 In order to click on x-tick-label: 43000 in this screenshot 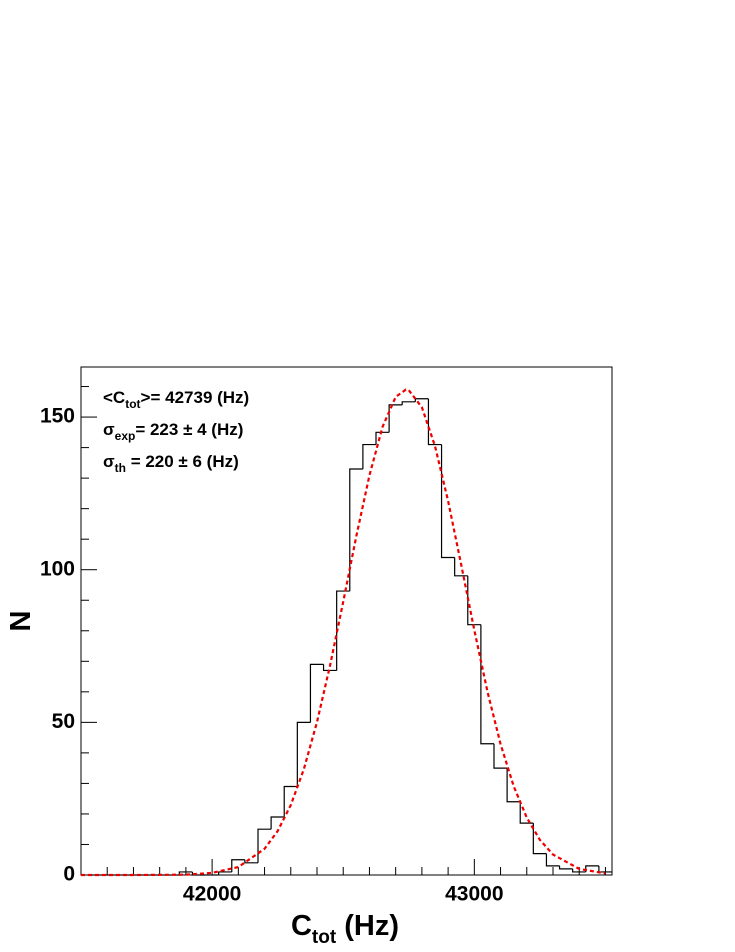, I will do `click(474, 894)`.